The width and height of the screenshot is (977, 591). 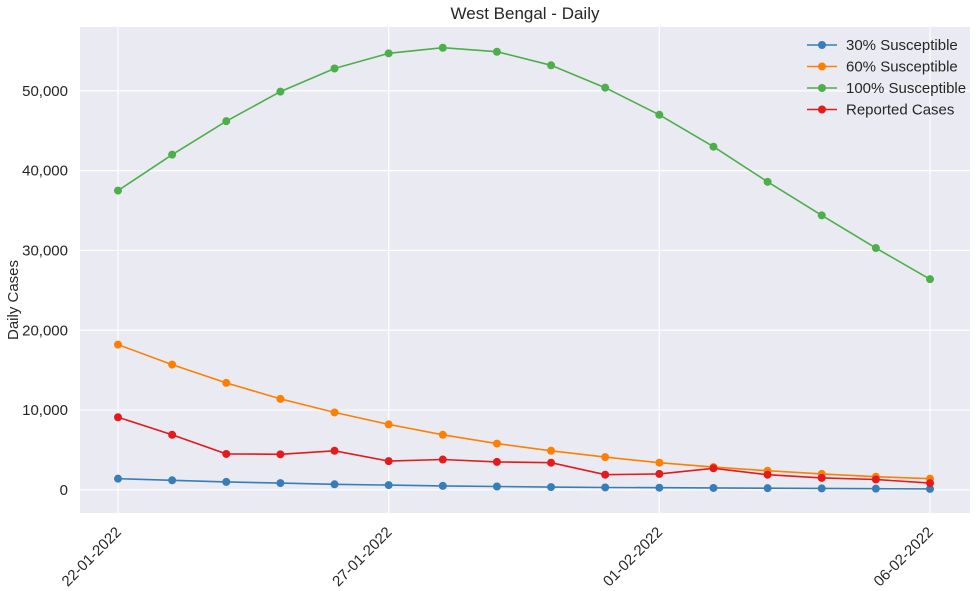 I want to click on legend-label: 100% Susceptible, so click(x=906, y=88).